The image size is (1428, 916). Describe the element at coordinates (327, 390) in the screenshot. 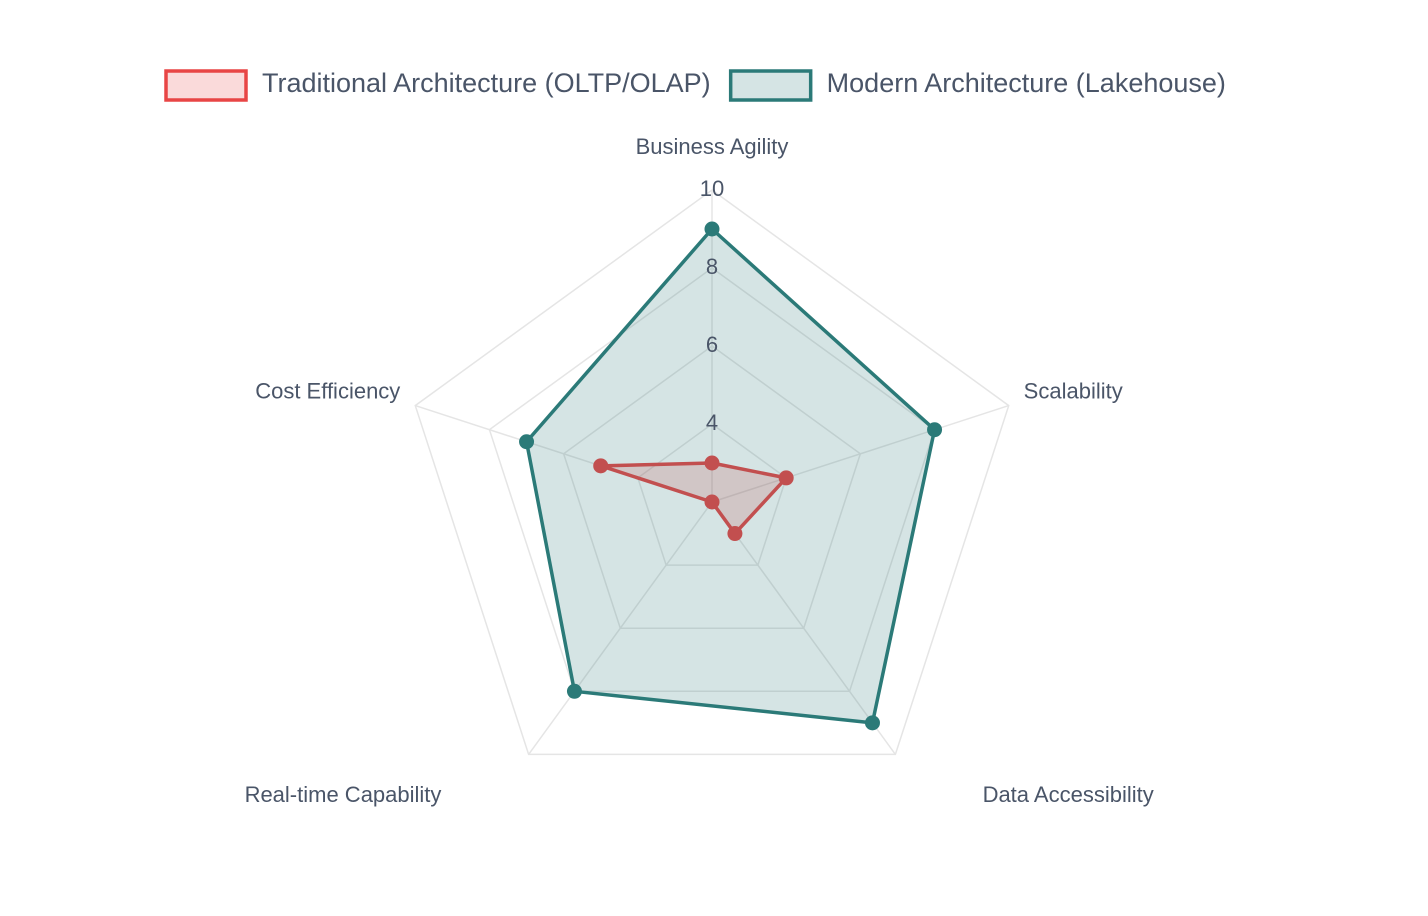

I see `category-label: Cost Efficiency` at that location.